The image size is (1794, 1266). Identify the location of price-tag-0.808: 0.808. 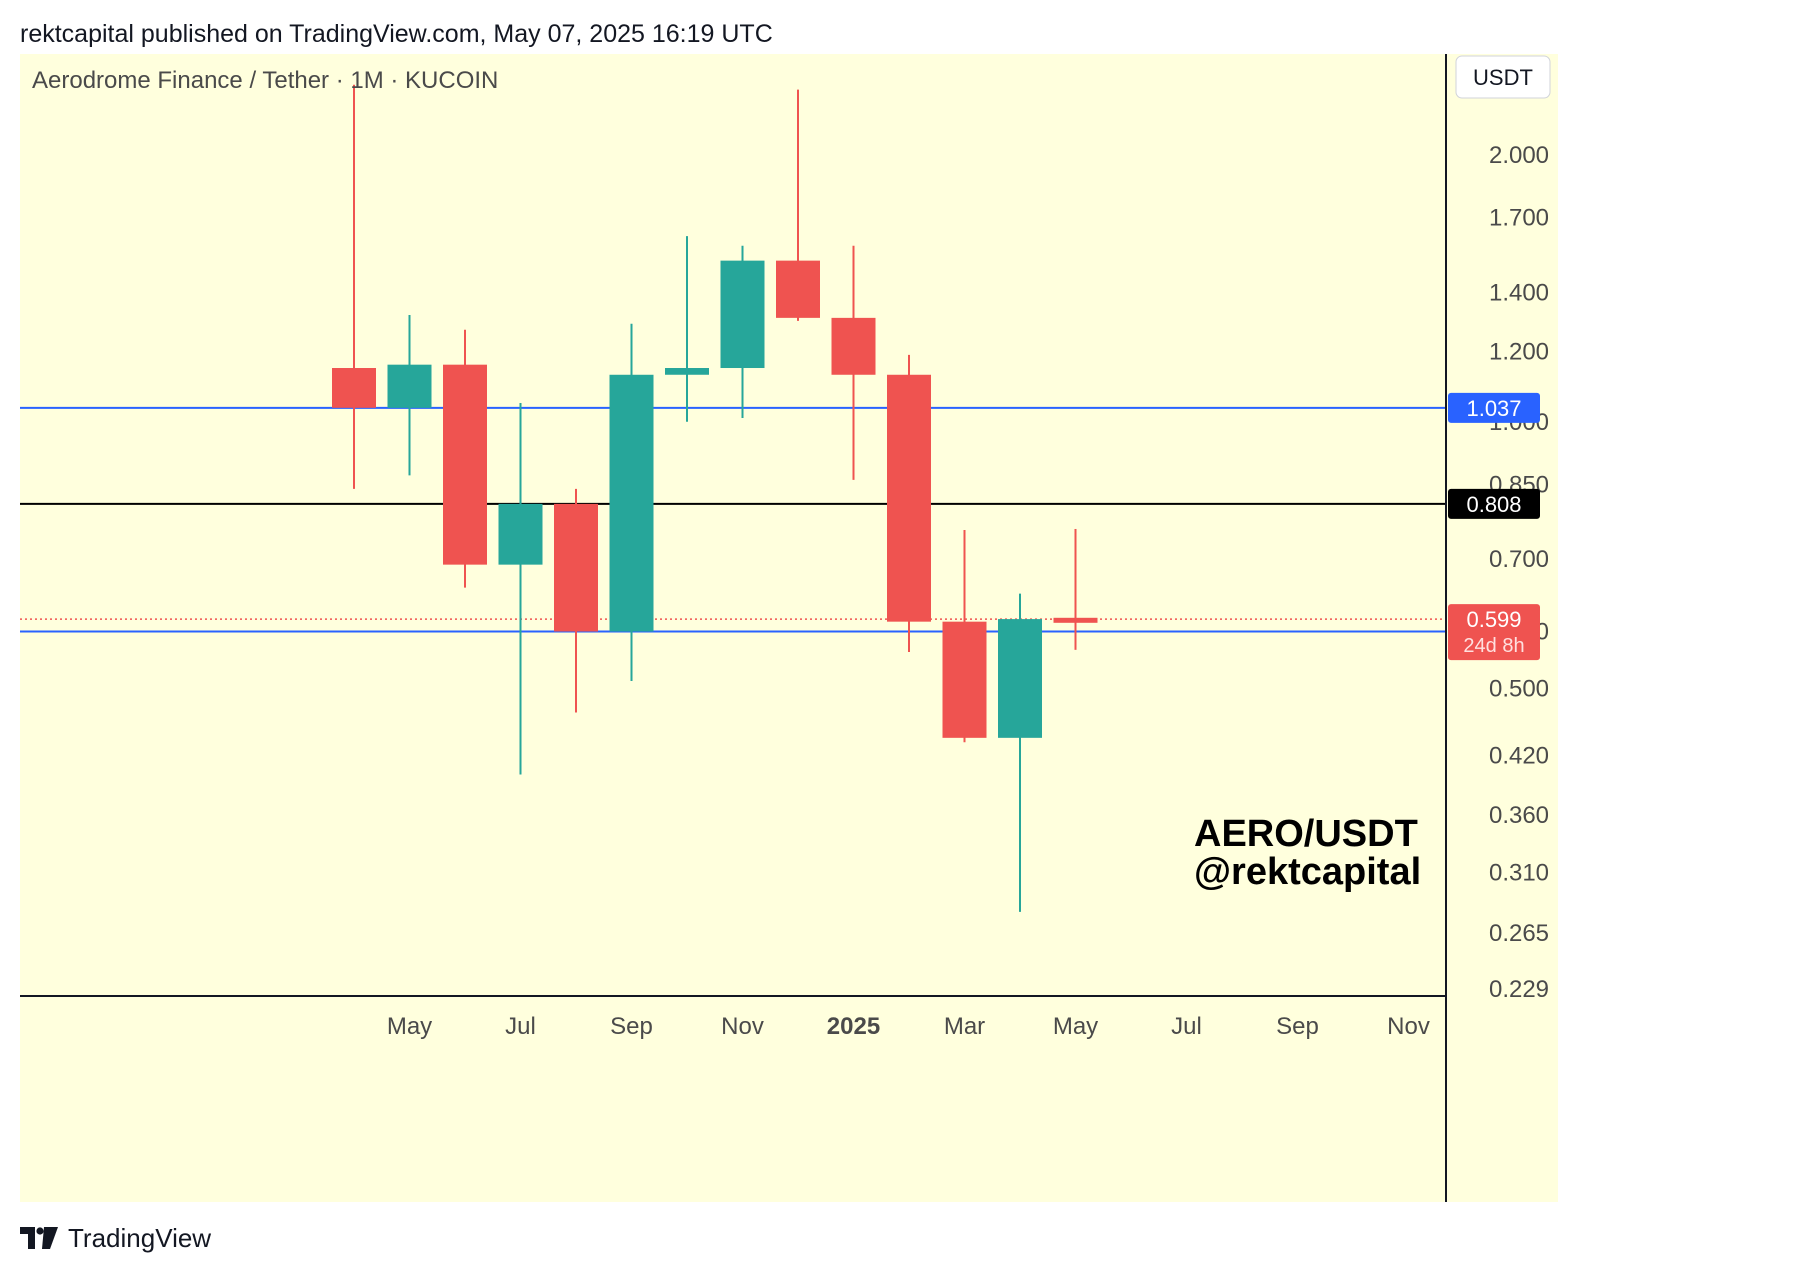
(1494, 503).